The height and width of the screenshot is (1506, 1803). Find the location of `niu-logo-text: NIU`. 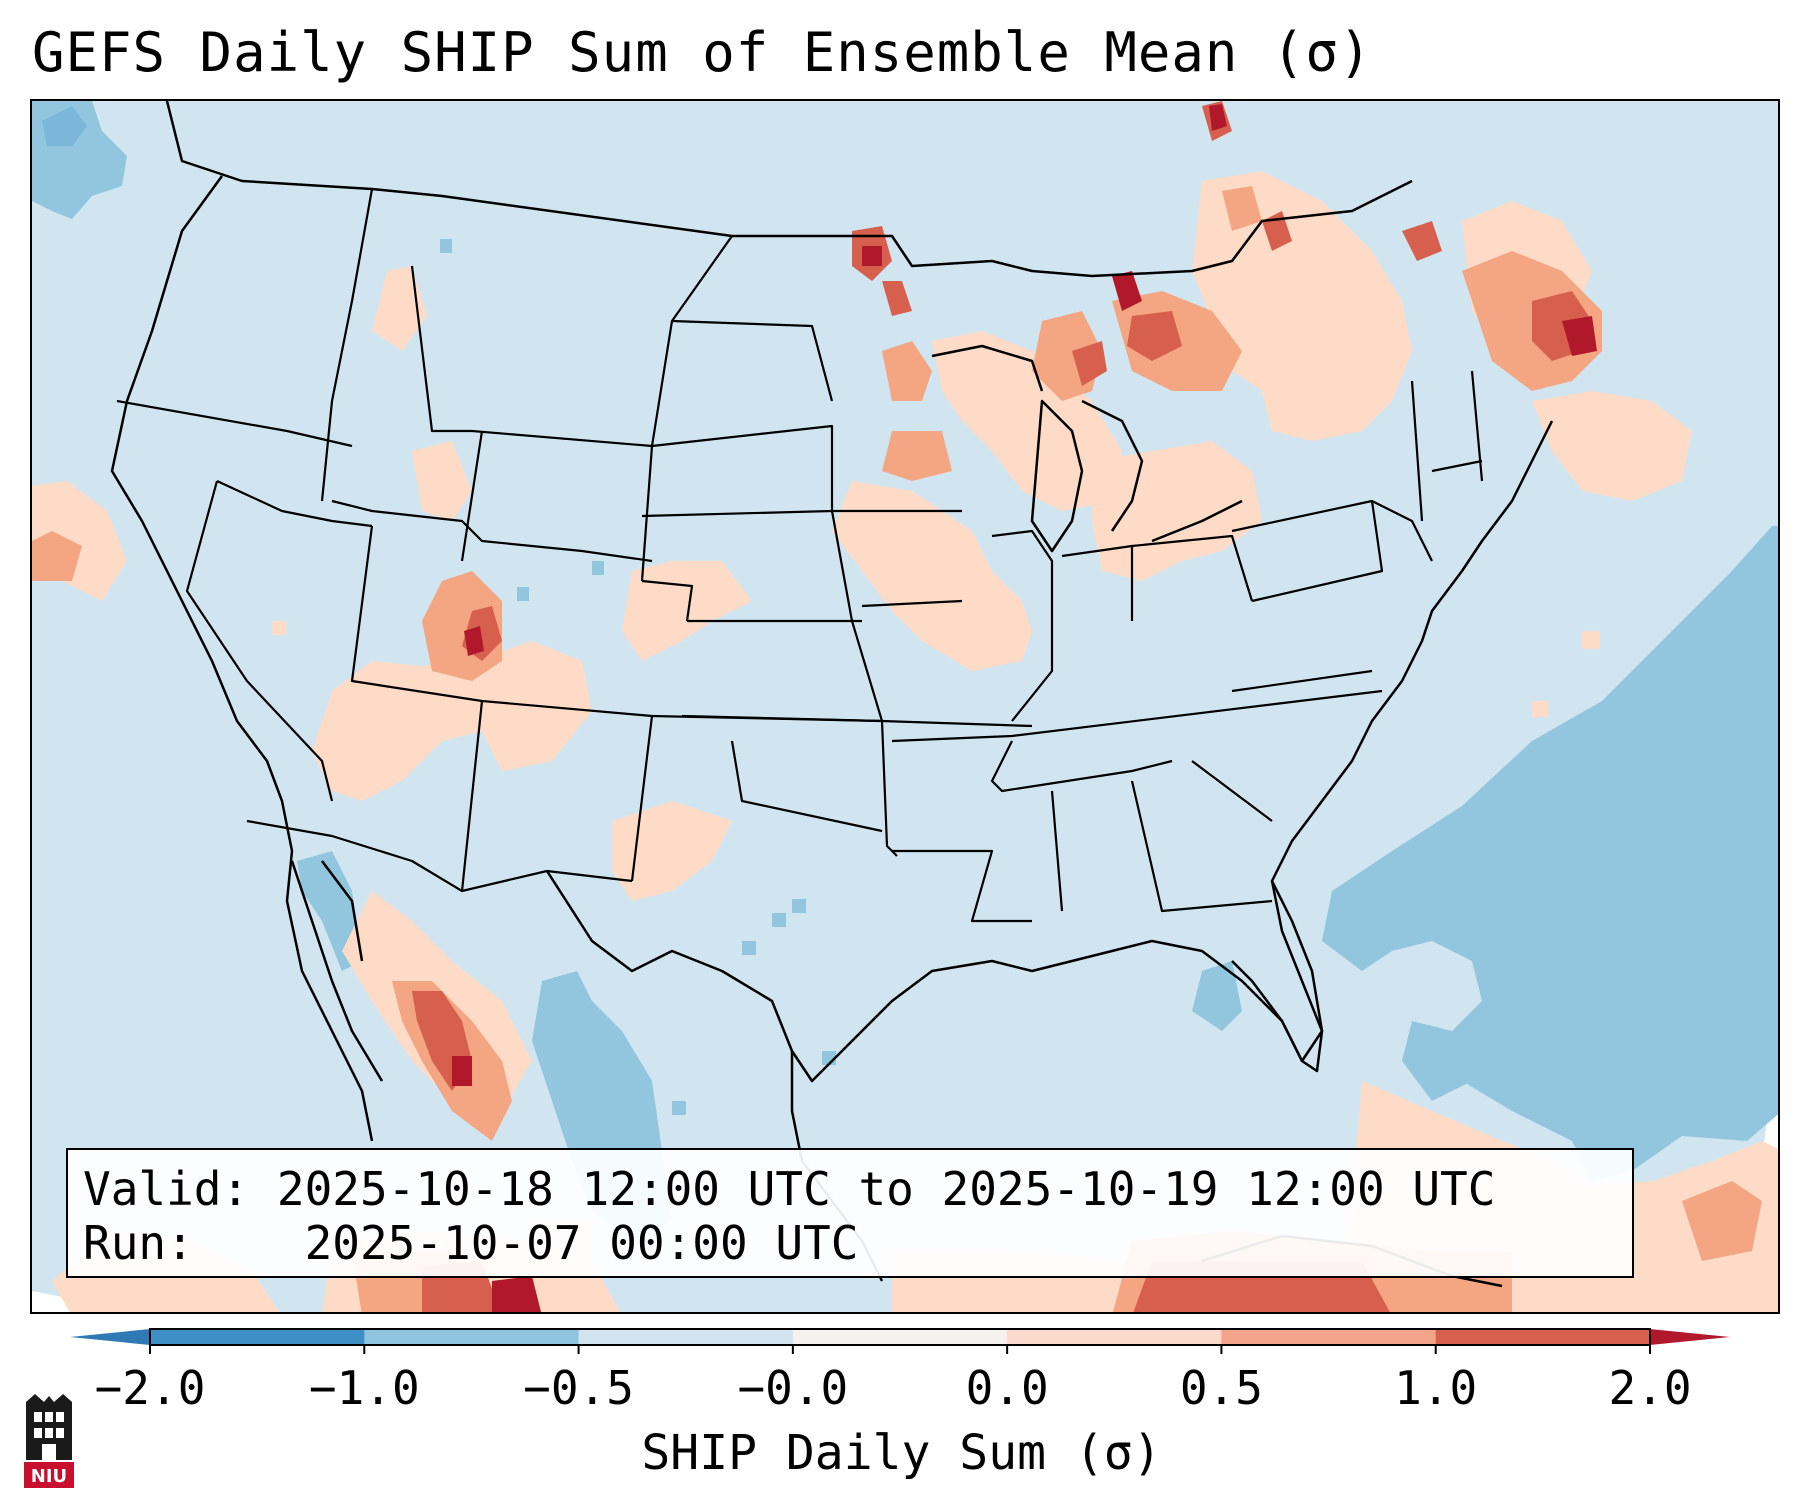

niu-logo-text: NIU is located at coordinates (49, 1476).